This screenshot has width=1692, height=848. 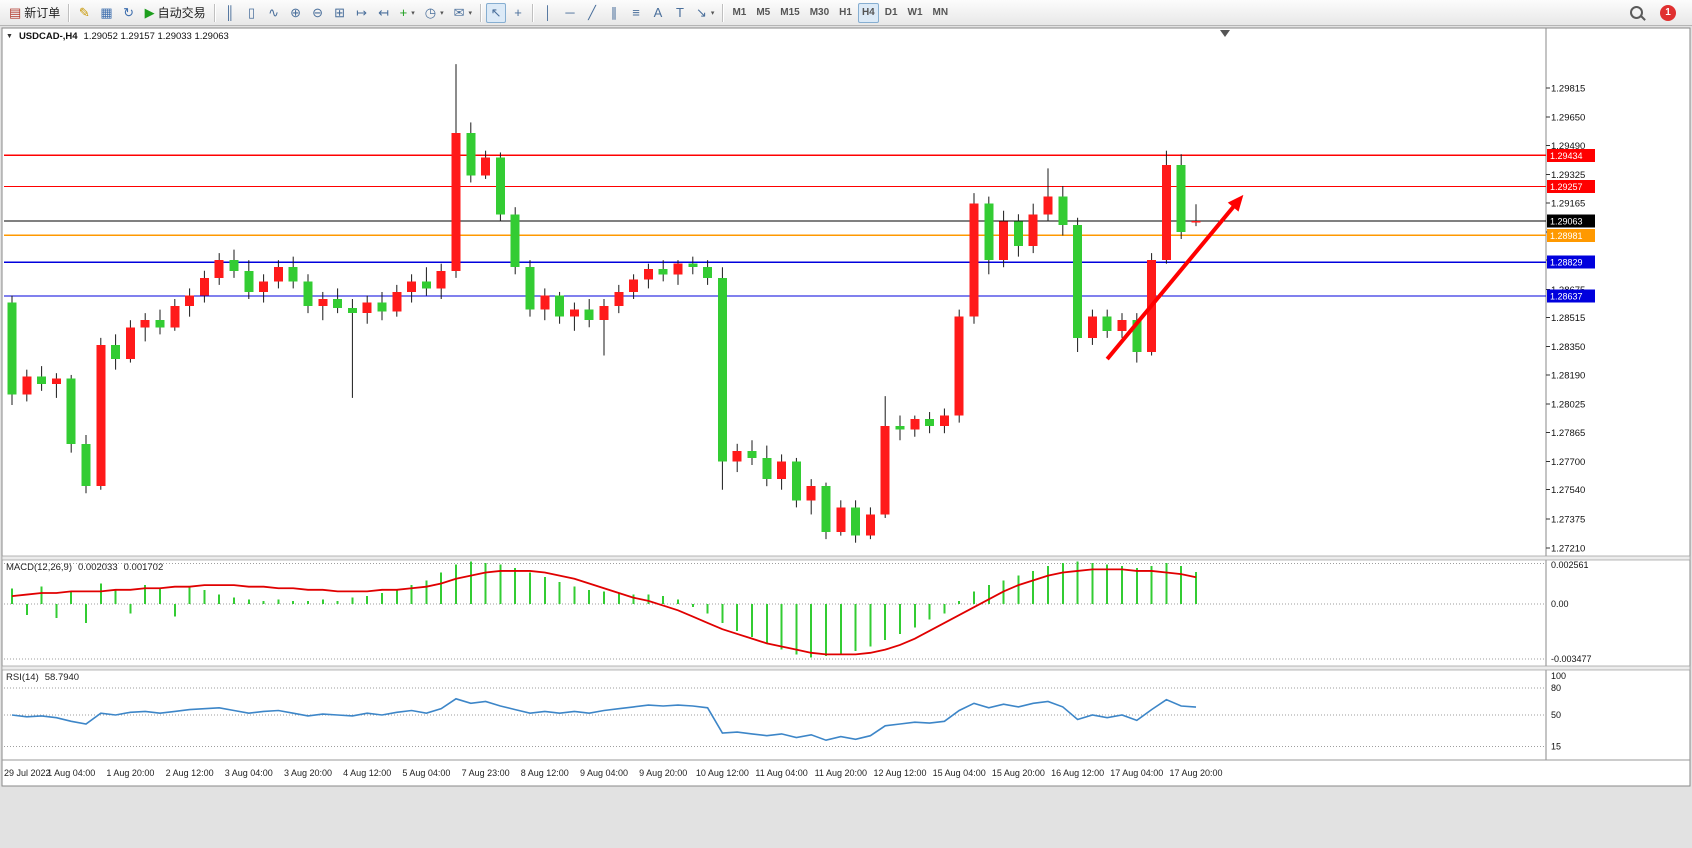 What do you see at coordinates (1558, 676) in the screenshot?
I see `rsi-axis-label: 100` at bounding box center [1558, 676].